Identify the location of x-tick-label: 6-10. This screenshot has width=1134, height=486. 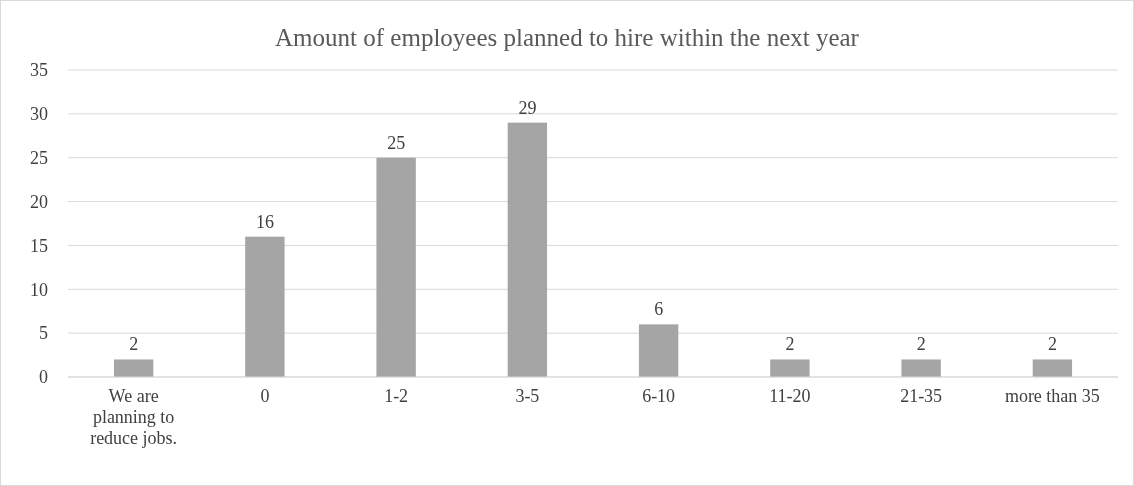
(659, 396).